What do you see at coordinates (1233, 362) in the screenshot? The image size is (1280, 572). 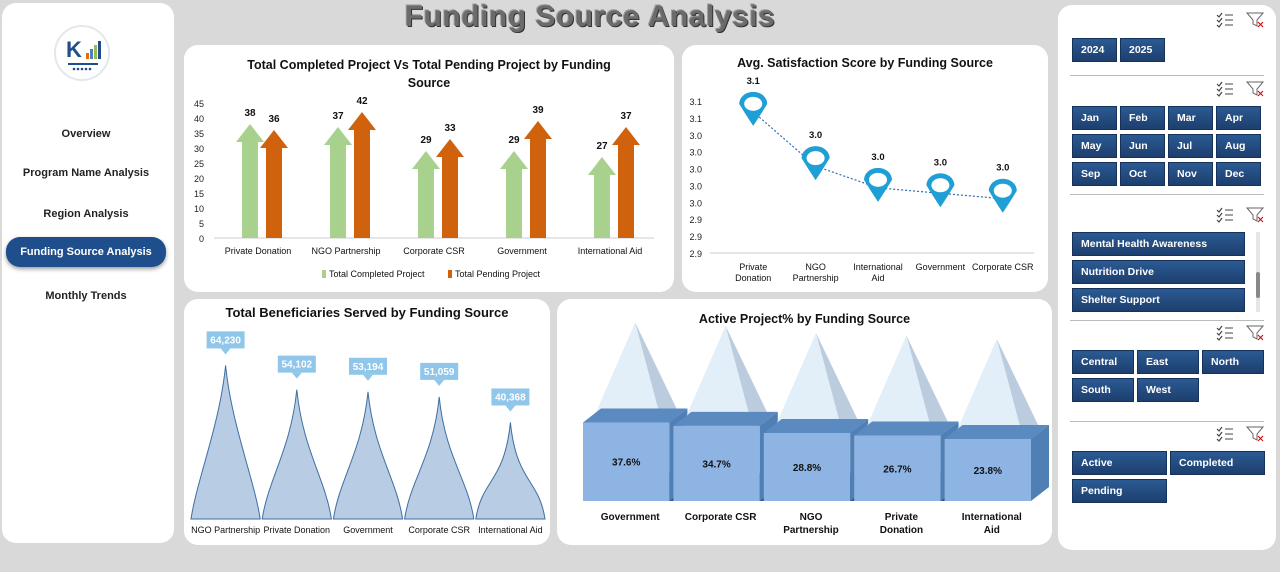 I see `region-button-north: North` at bounding box center [1233, 362].